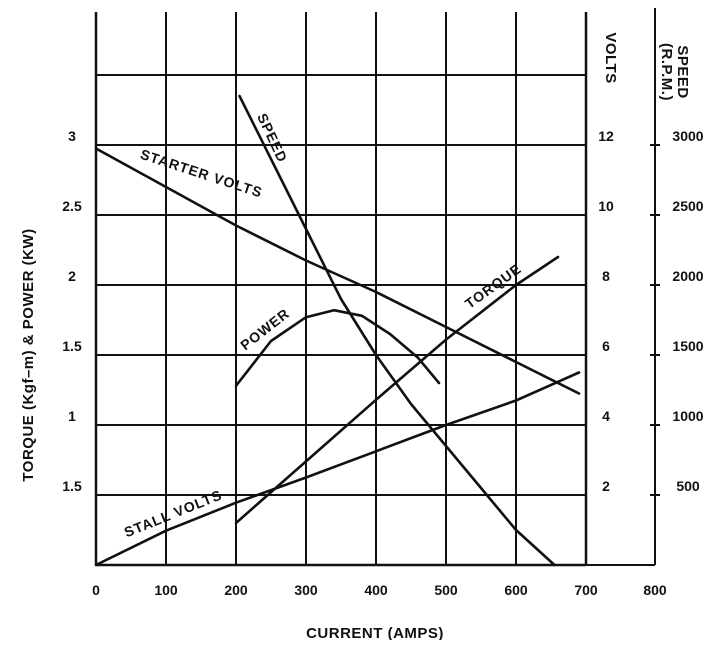 This screenshot has height=645, width=717. Describe the element at coordinates (610, 57) in the screenshot. I see `y-axis-title-volts: VOLTS` at that location.